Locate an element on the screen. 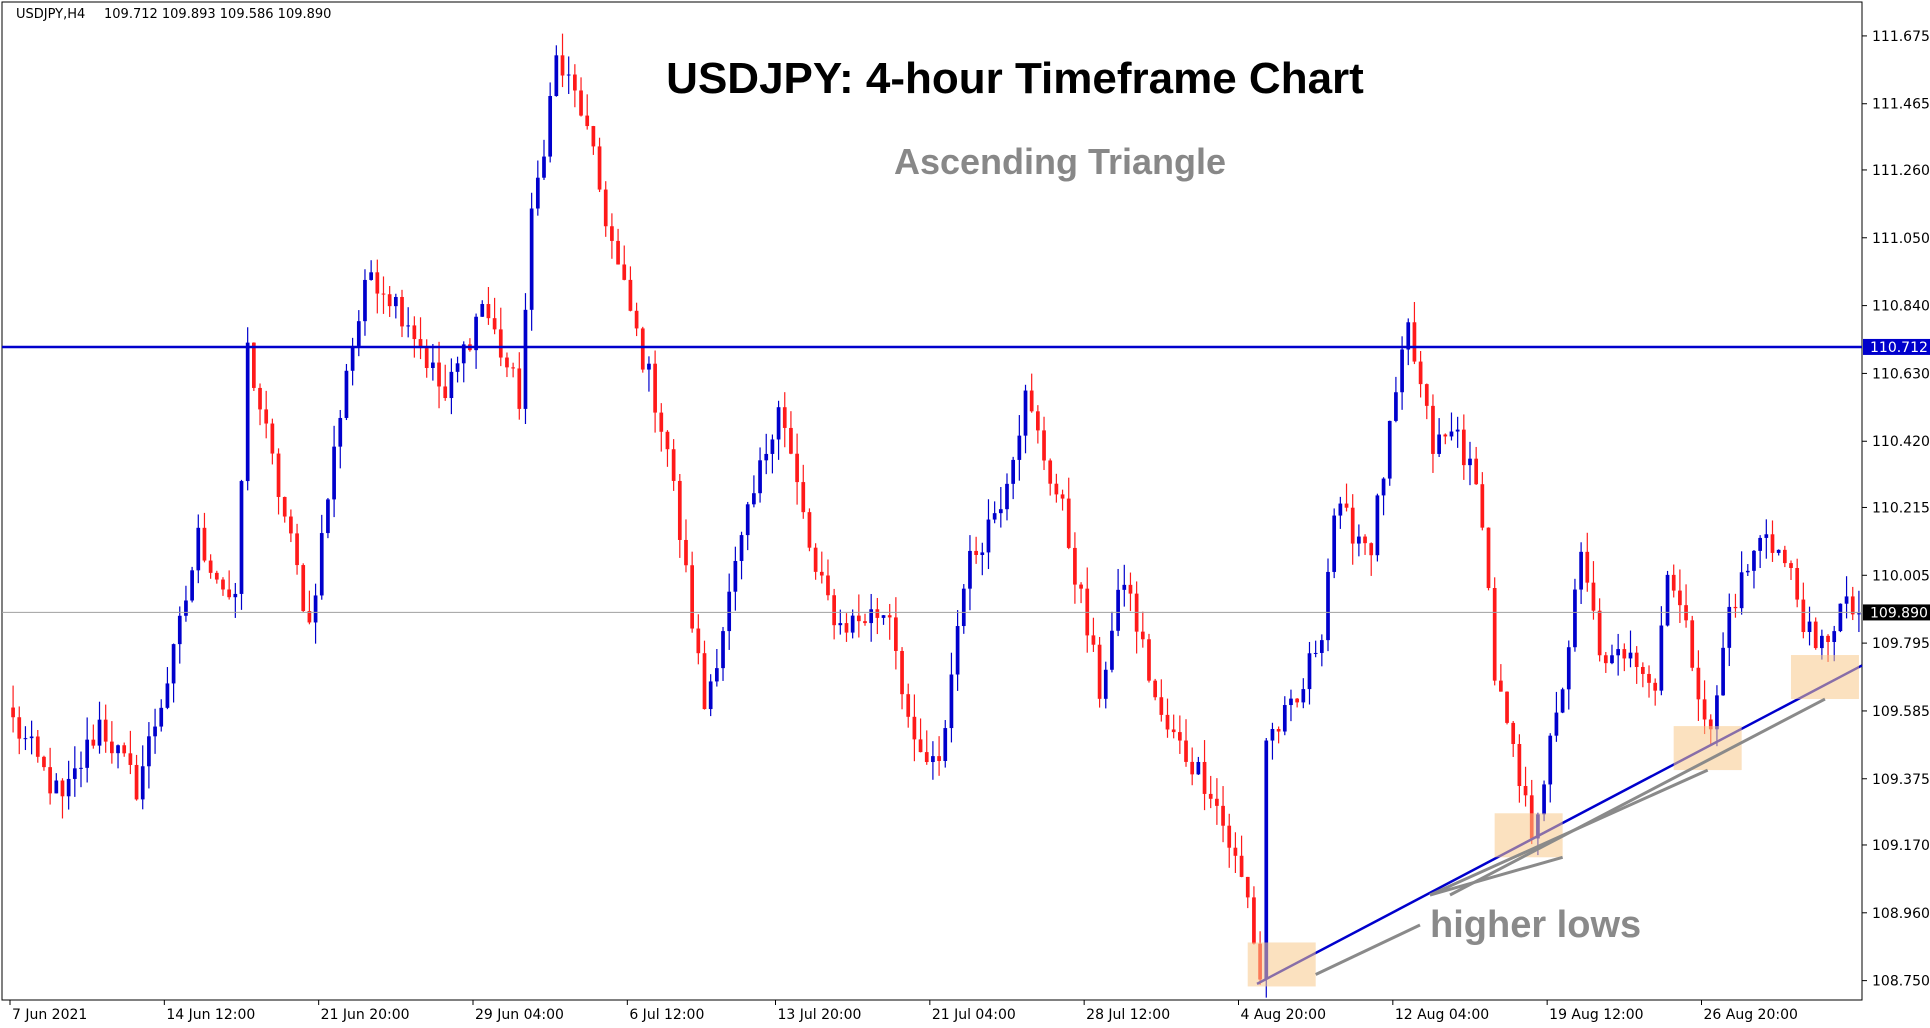 This screenshot has height=1028, width=1930. annotation-connector is located at coordinates (1496, 876).